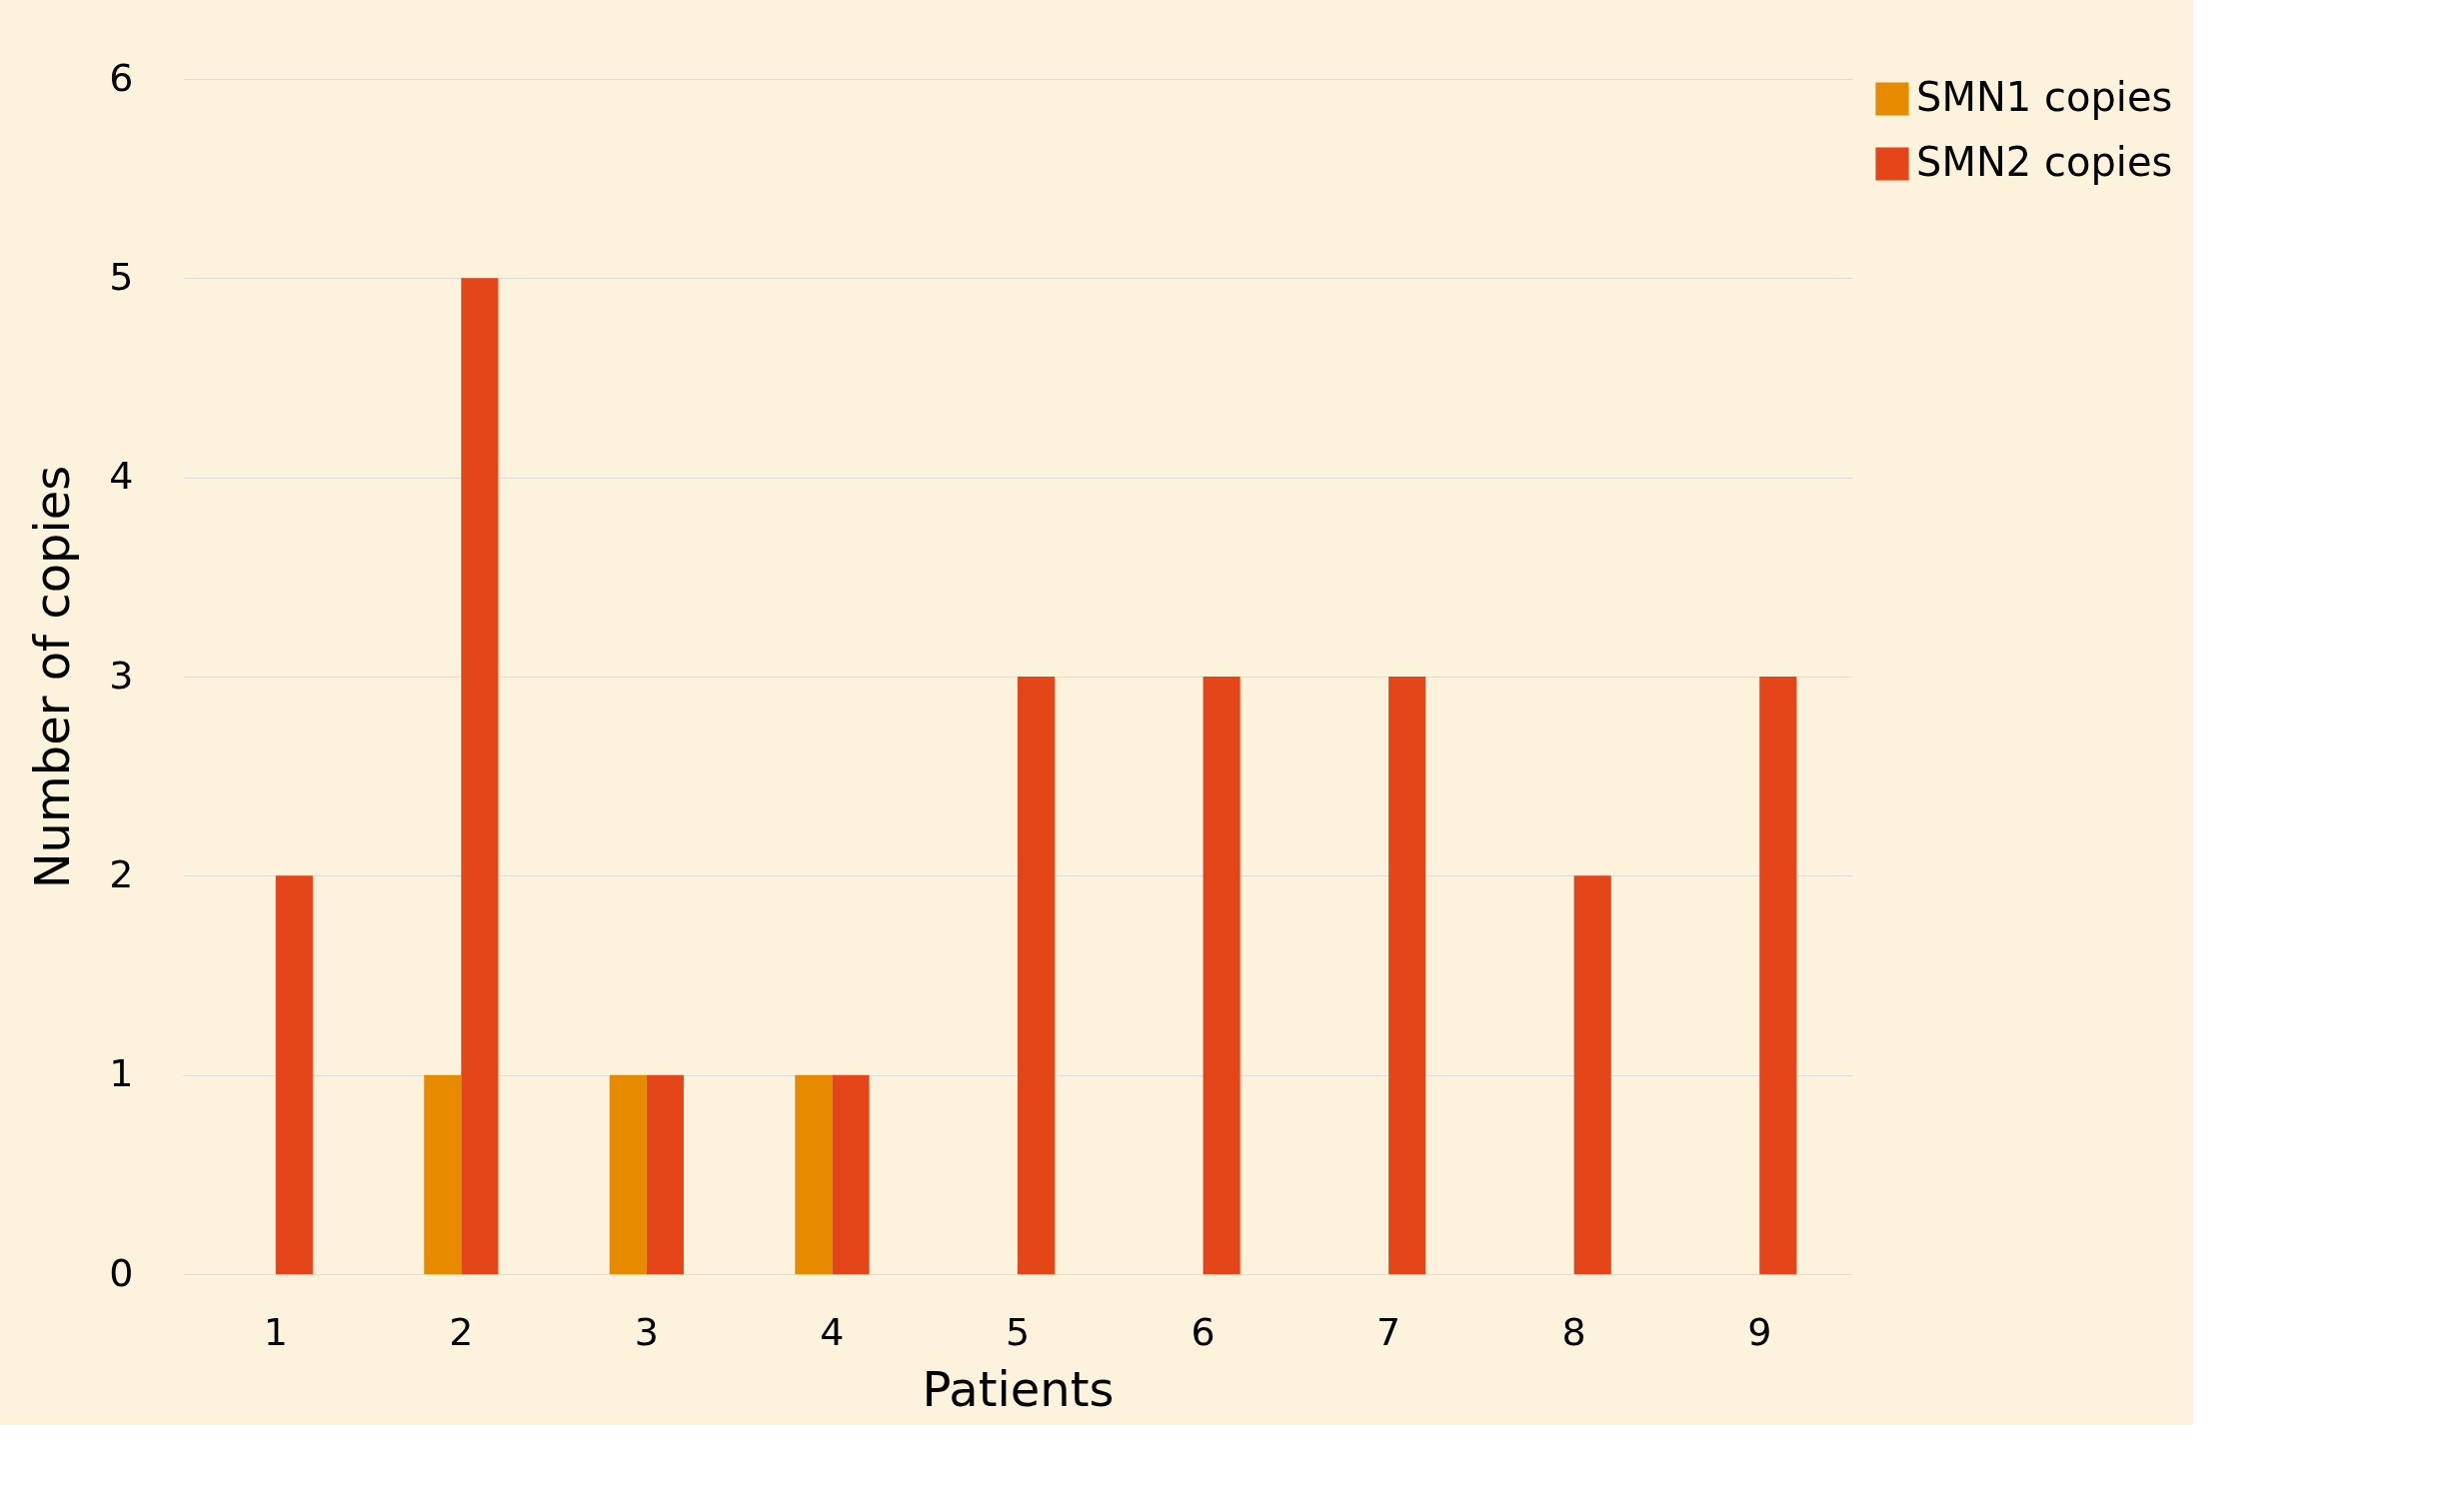 The image size is (2464, 1506). Describe the element at coordinates (1388, 1331) in the screenshot. I see `x-tick-label: 7` at that location.